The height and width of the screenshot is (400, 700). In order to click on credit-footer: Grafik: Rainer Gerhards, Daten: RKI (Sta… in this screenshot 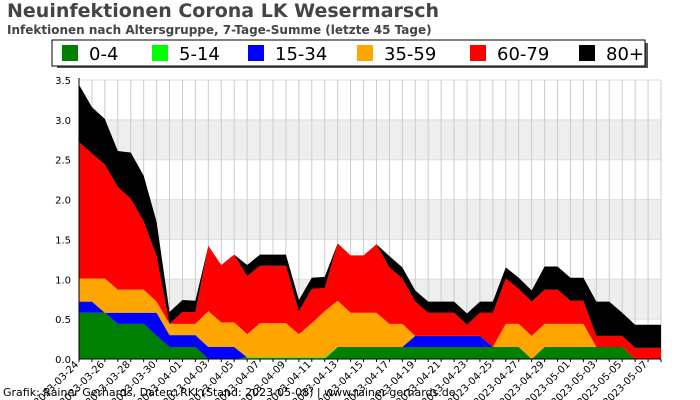, I will do `click(229, 392)`.